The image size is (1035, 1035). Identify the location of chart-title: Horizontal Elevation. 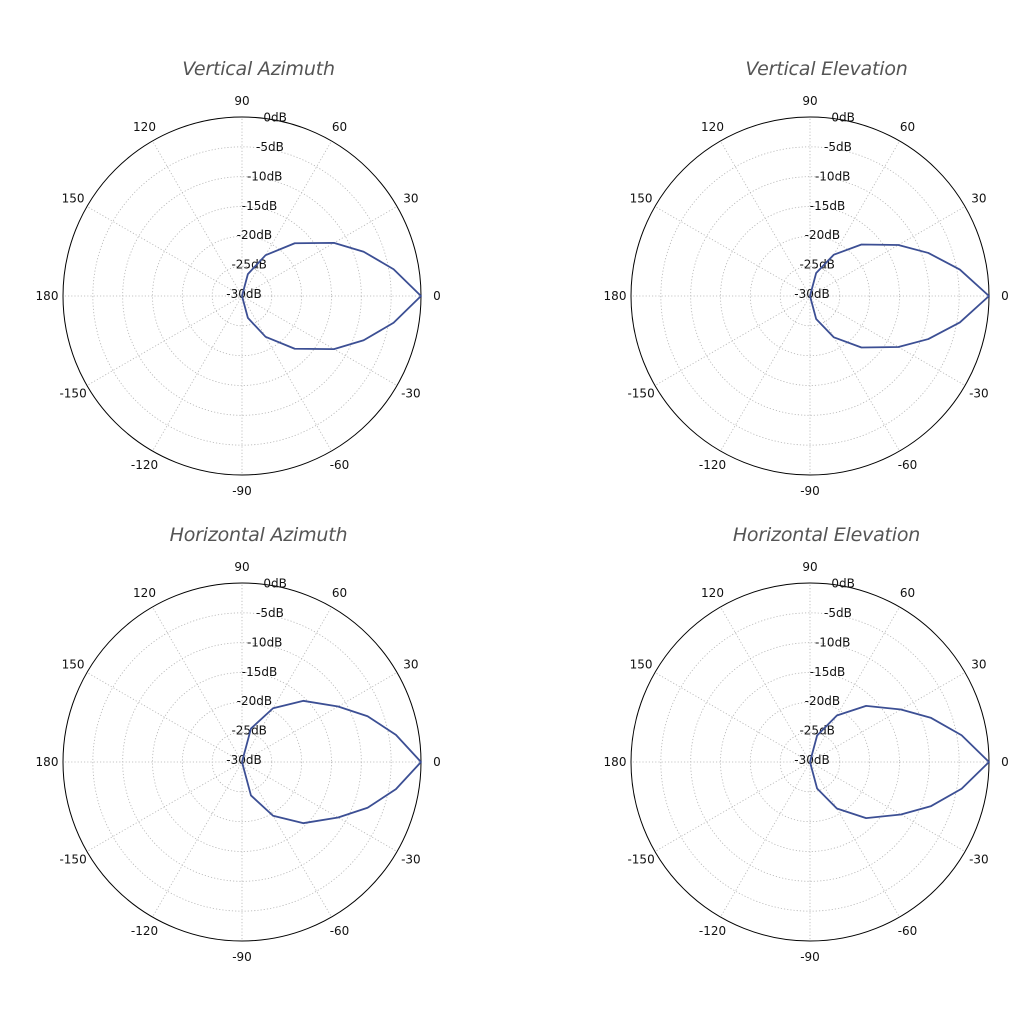
(826, 535).